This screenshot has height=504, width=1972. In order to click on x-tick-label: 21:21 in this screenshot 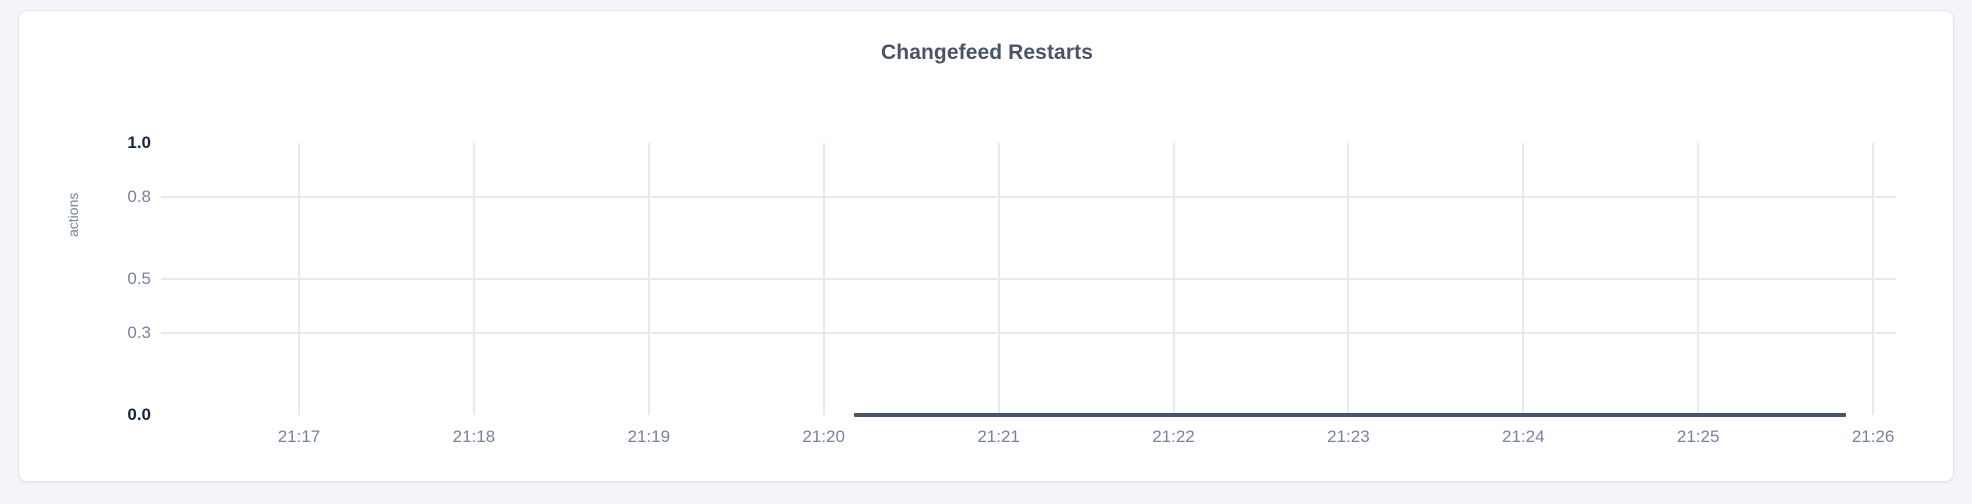, I will do `click(998, 436)`.